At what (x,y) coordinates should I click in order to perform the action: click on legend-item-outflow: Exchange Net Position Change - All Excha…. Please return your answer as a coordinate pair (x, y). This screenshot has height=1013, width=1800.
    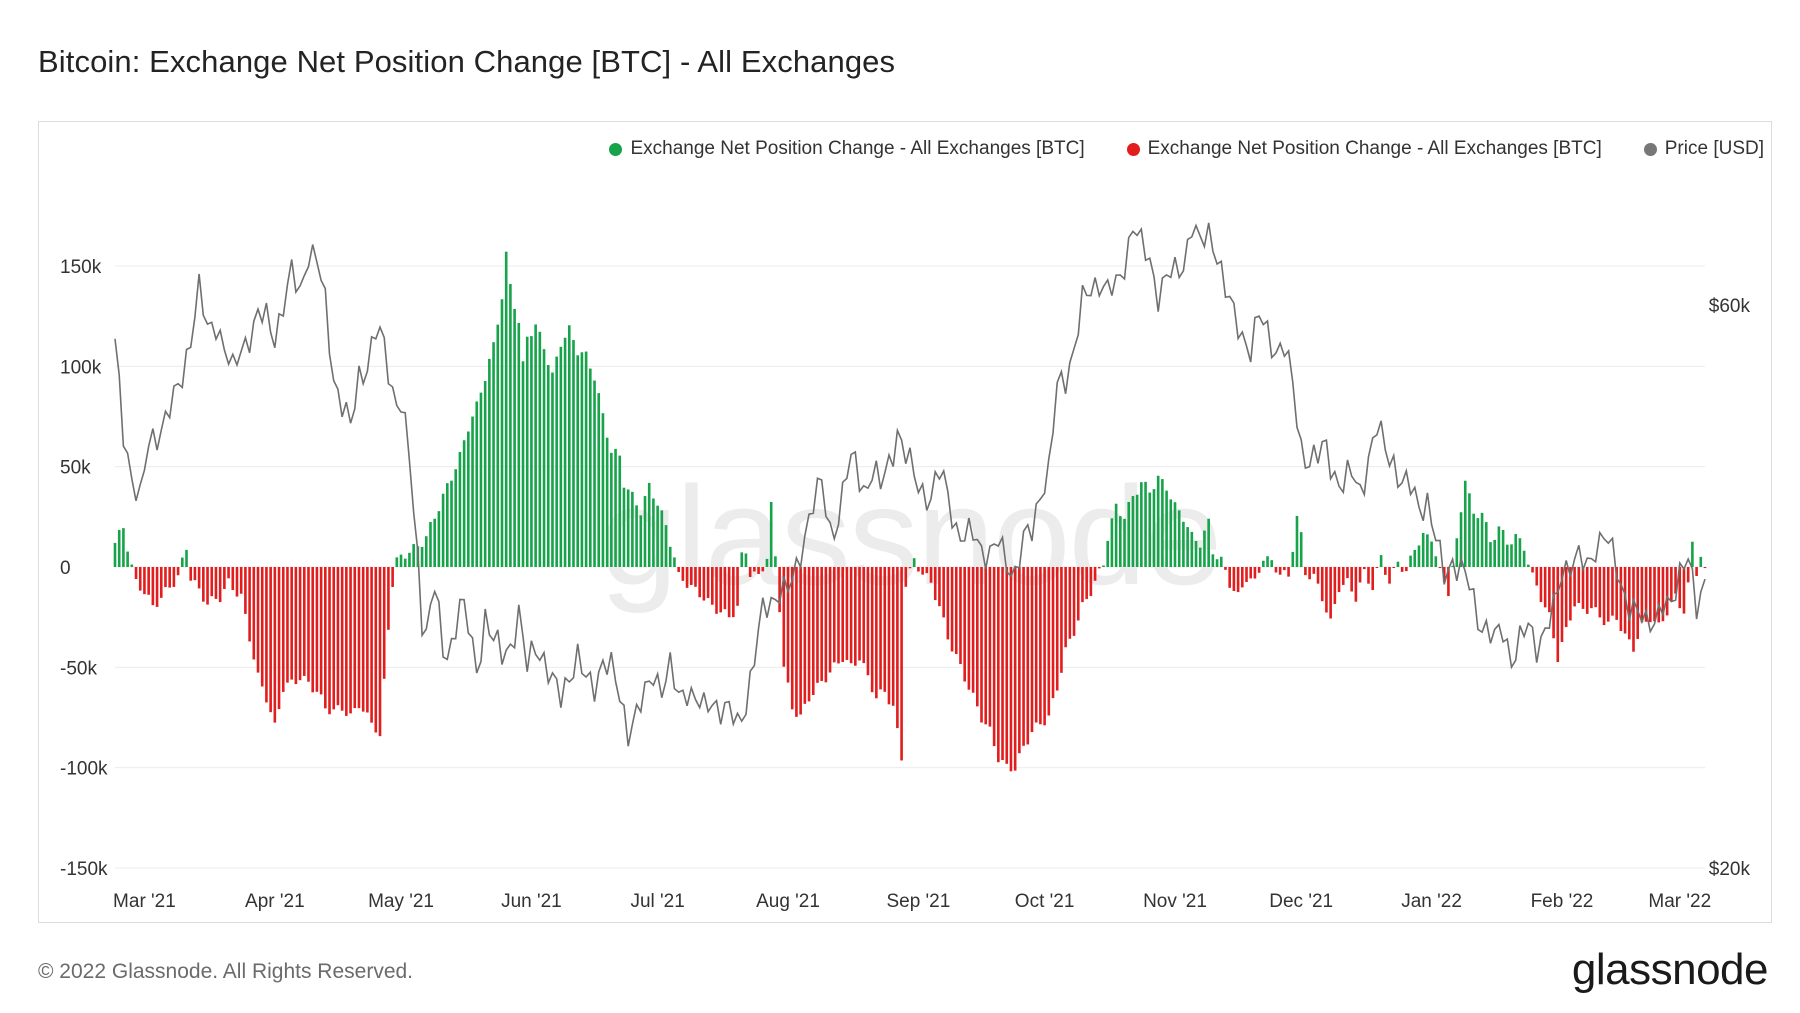
    Looking at the image, I should click on (1364, 149).